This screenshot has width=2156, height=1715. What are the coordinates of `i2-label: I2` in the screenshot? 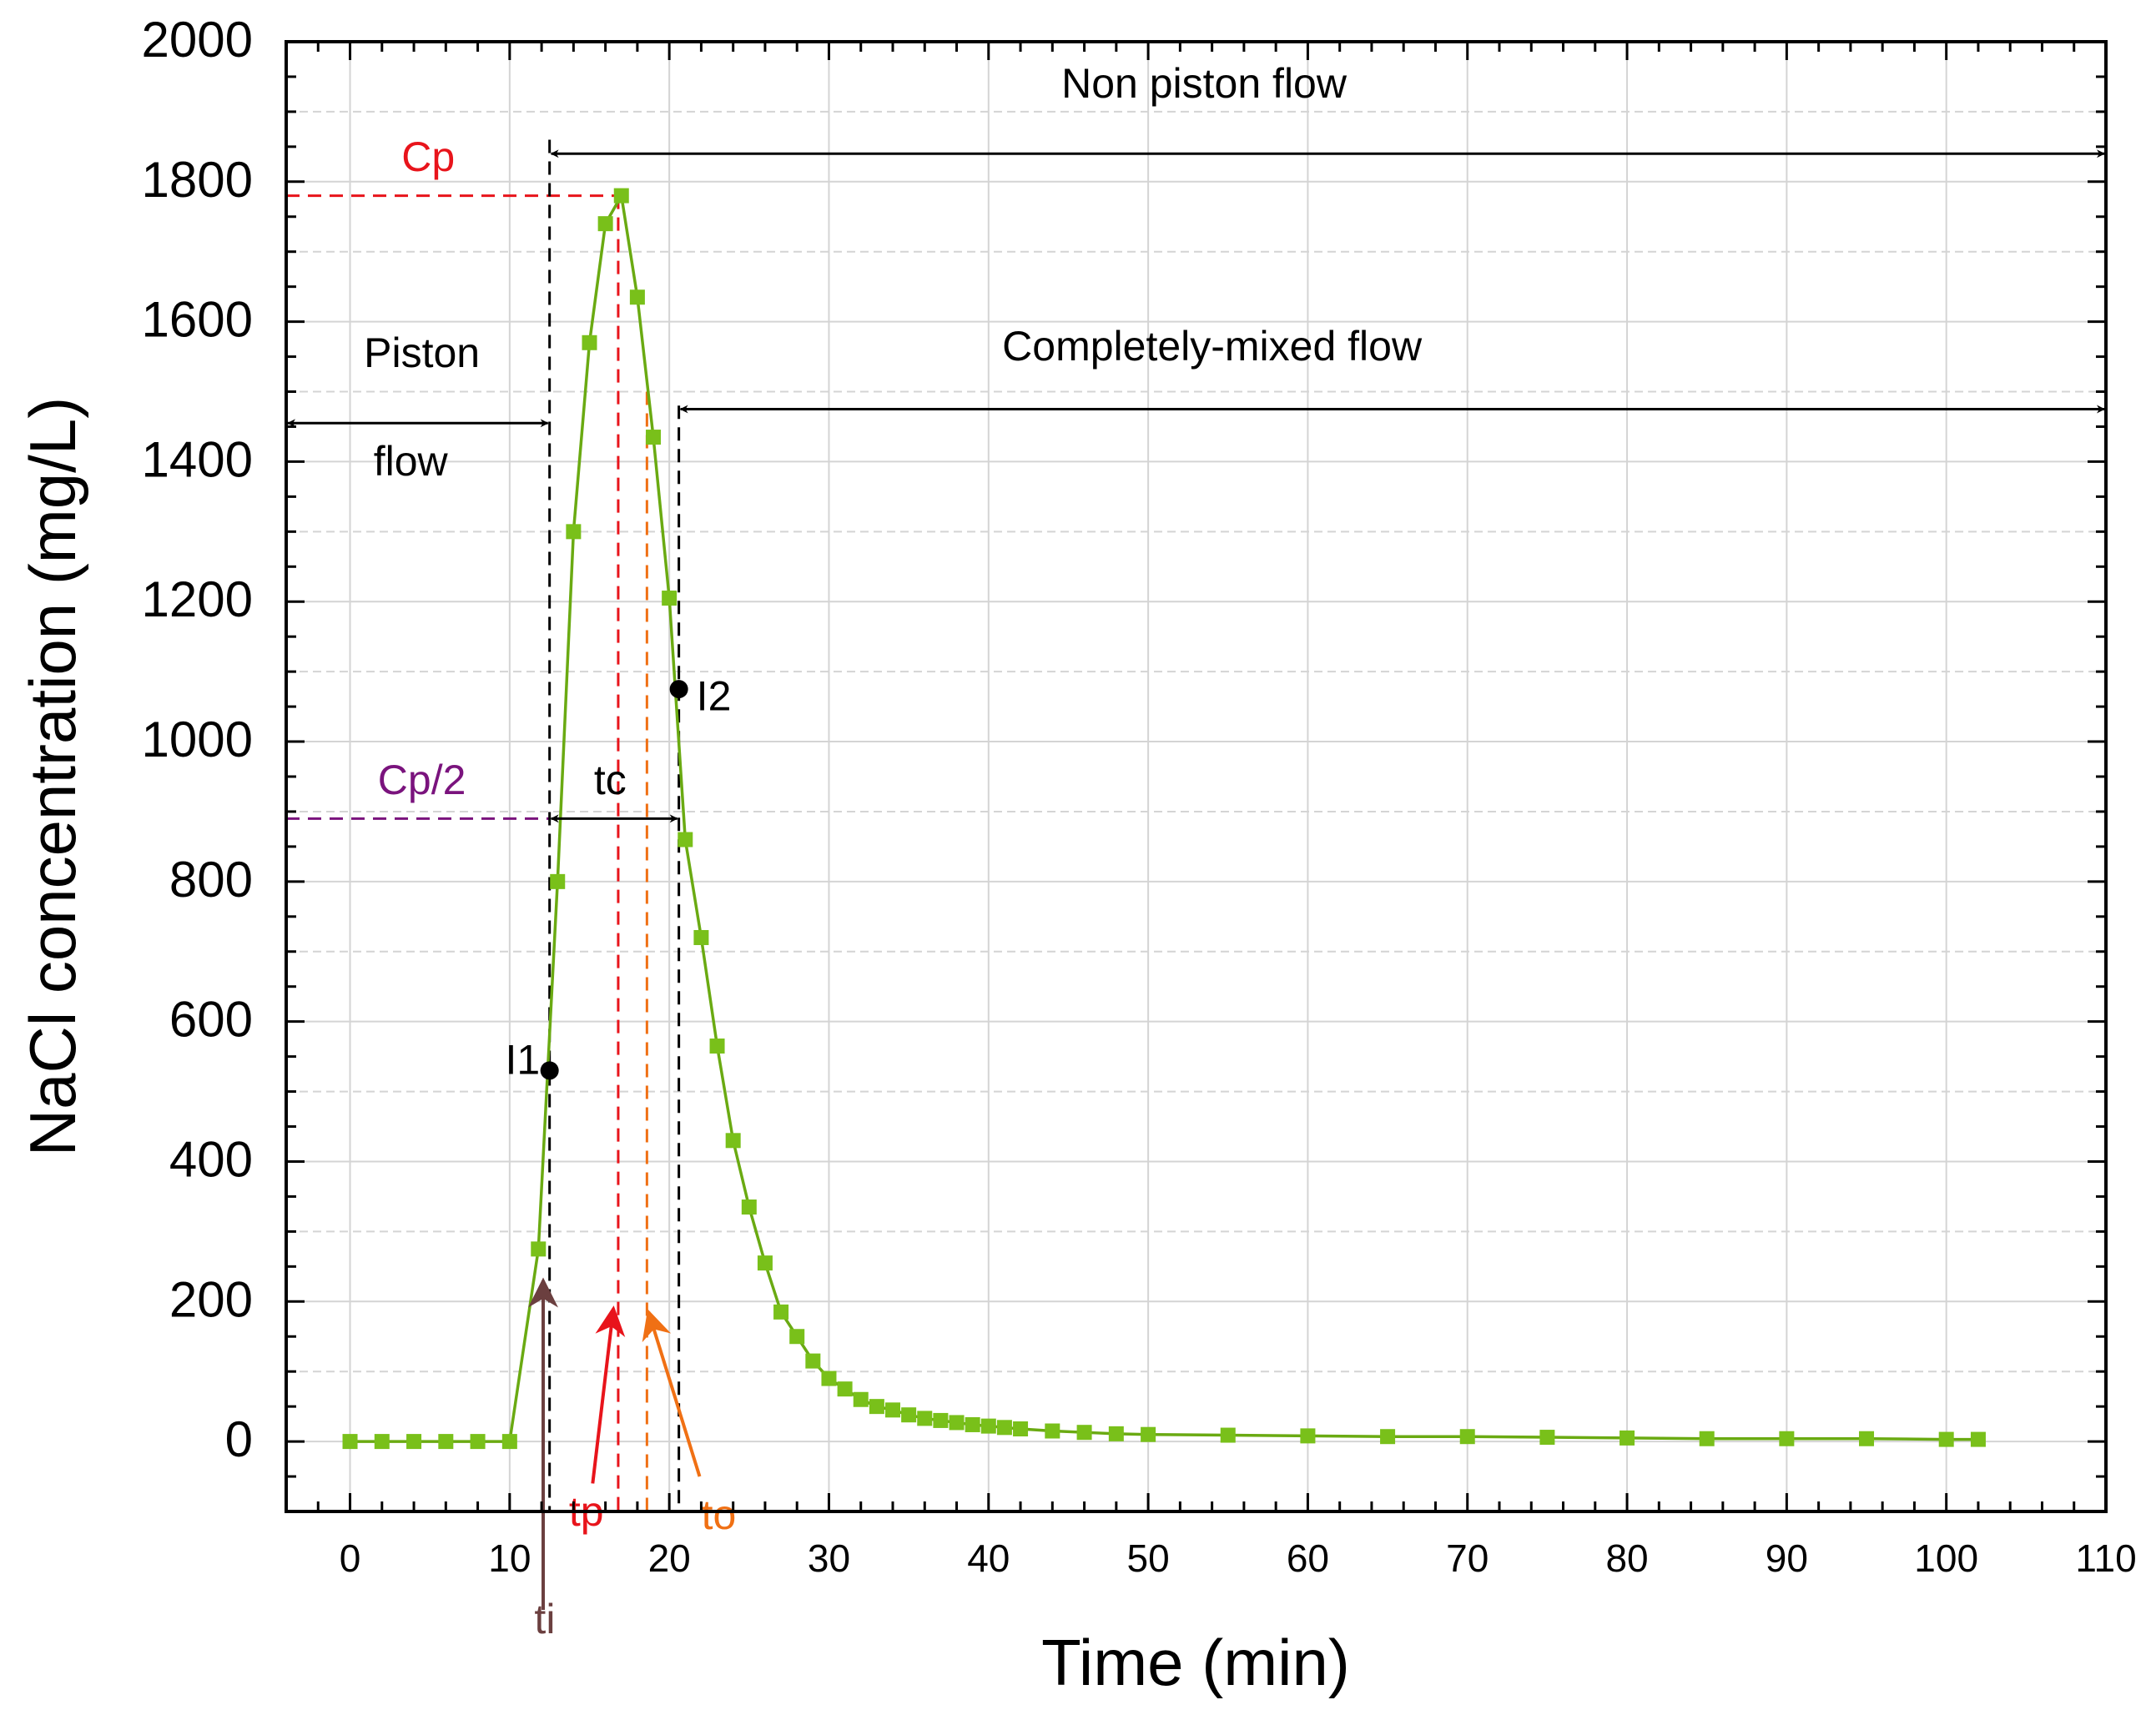 It's located at (714, 695).